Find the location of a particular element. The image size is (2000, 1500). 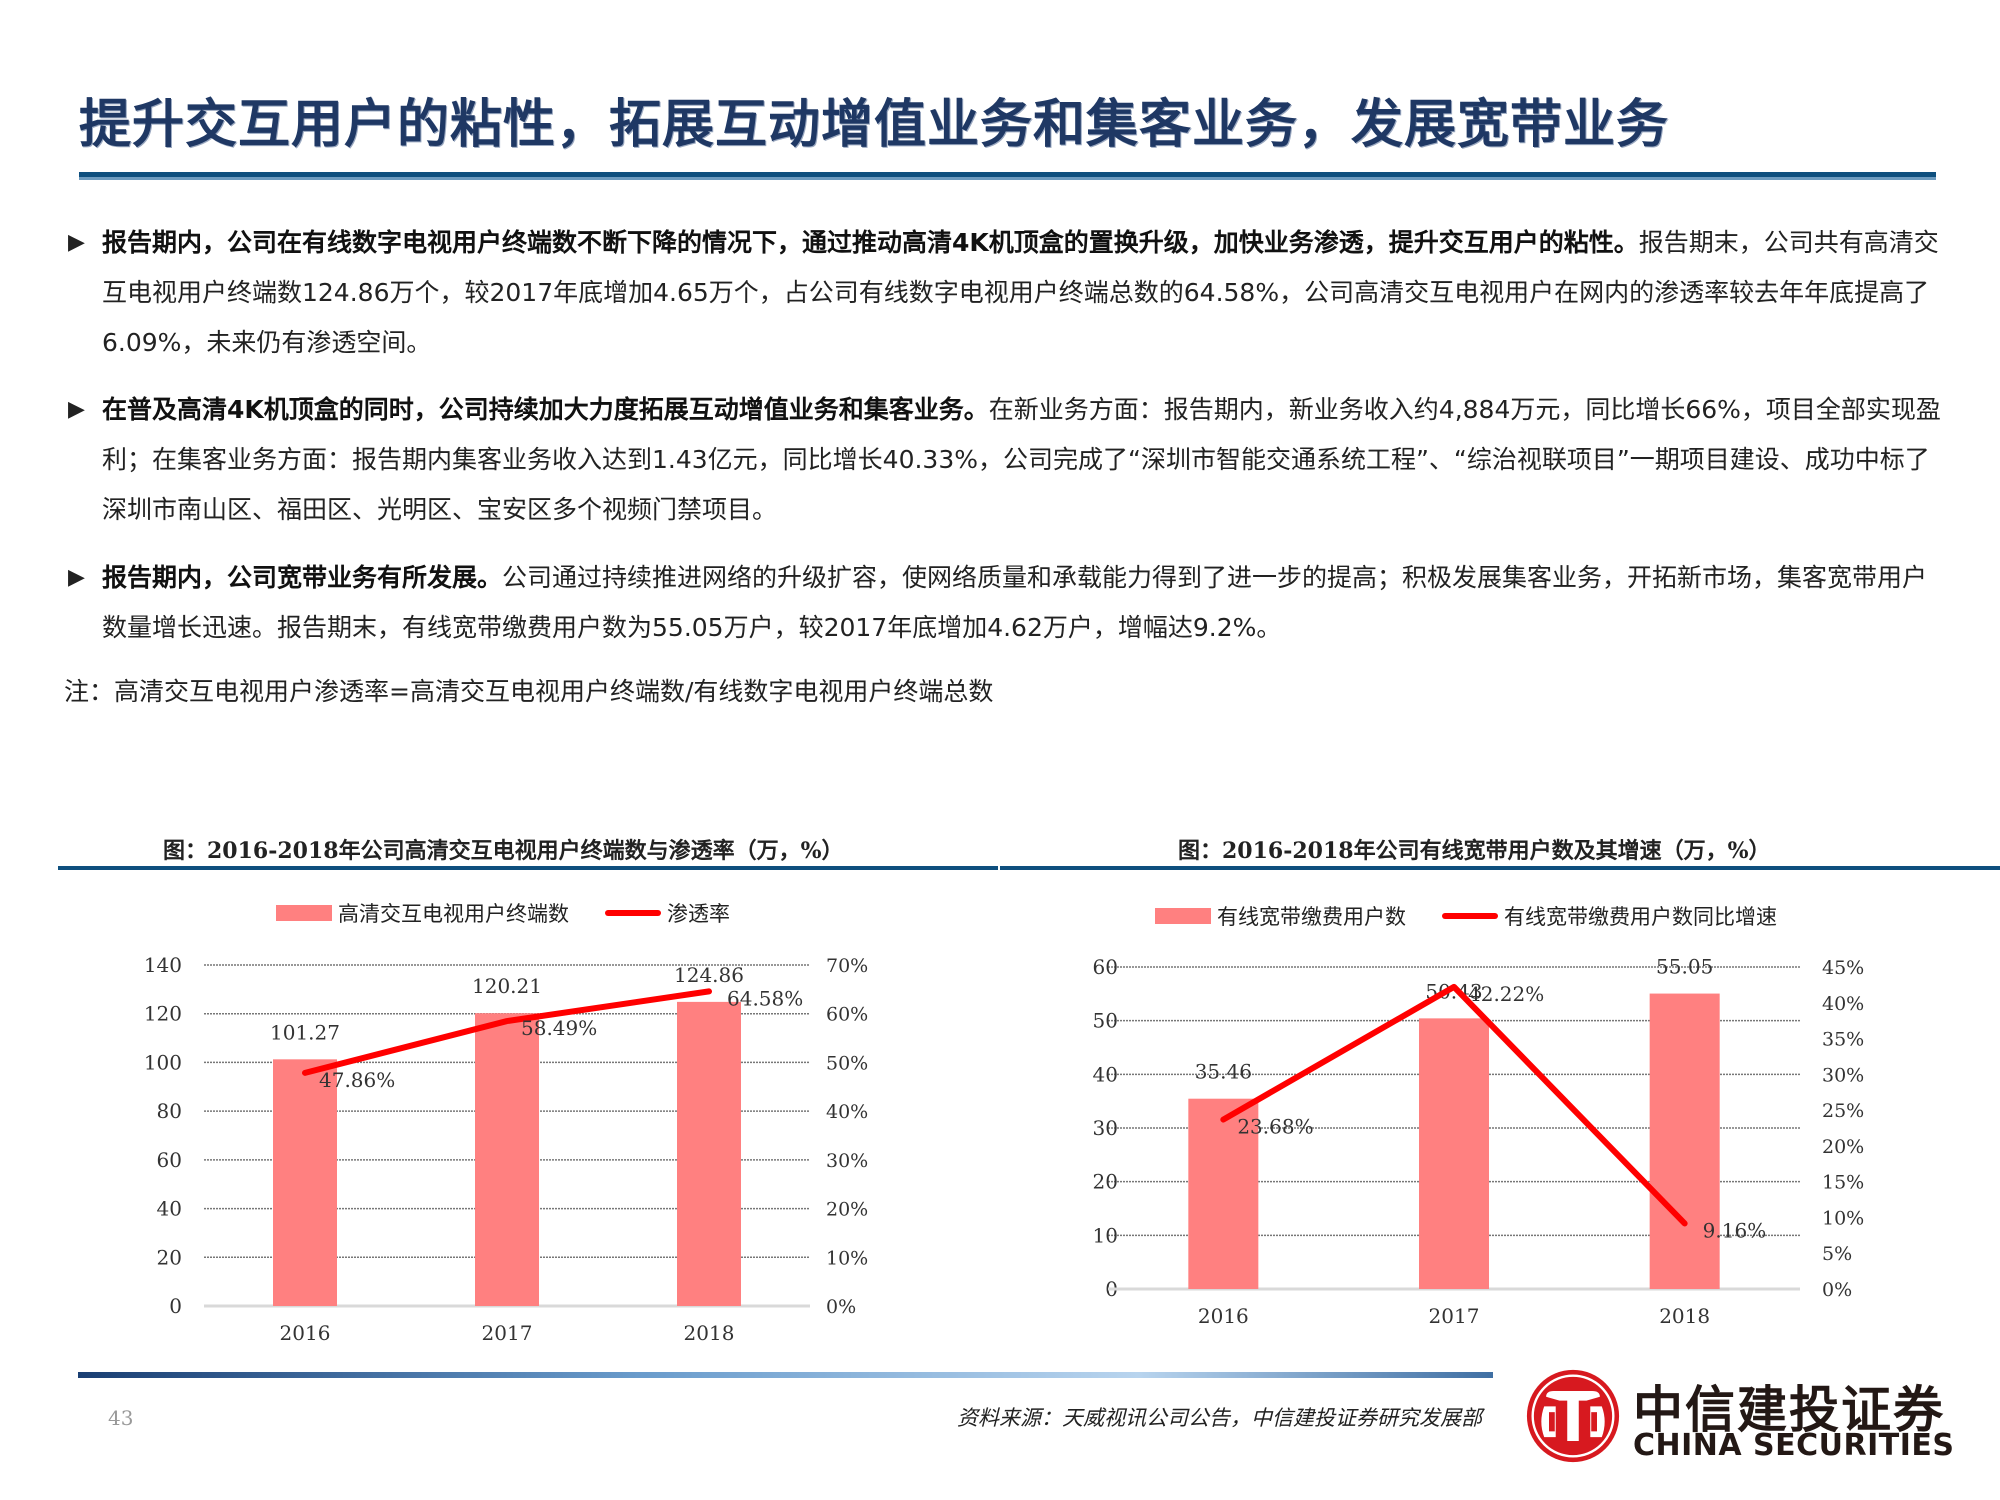

svg-text: 25% is located at coordinates (1843, 1111).